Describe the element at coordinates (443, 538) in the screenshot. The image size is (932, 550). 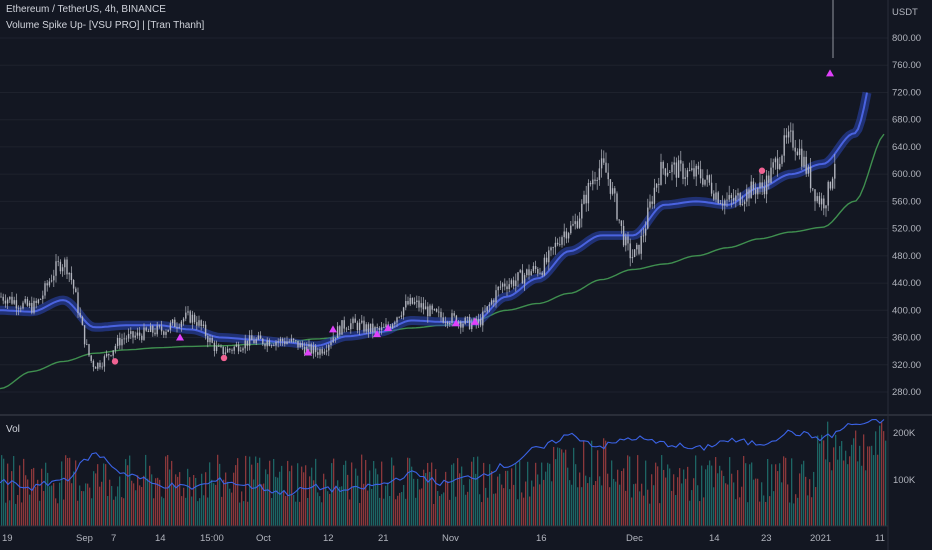
I see `time-axis: 19 Sep 7 14 15:00 Oct 12 21 Nov 16 Dec 14 23 2021 11` at that location.